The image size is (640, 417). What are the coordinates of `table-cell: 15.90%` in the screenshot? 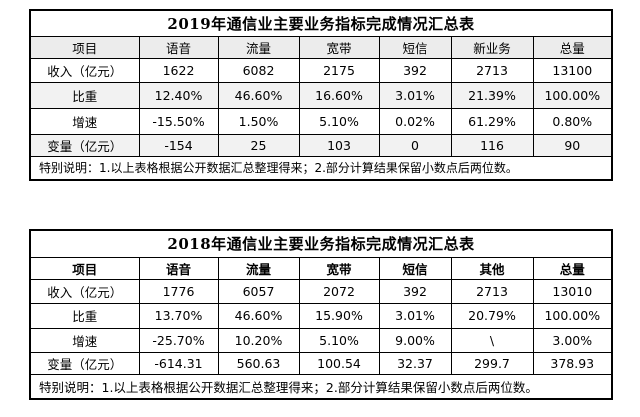 It's located at (339, 315).